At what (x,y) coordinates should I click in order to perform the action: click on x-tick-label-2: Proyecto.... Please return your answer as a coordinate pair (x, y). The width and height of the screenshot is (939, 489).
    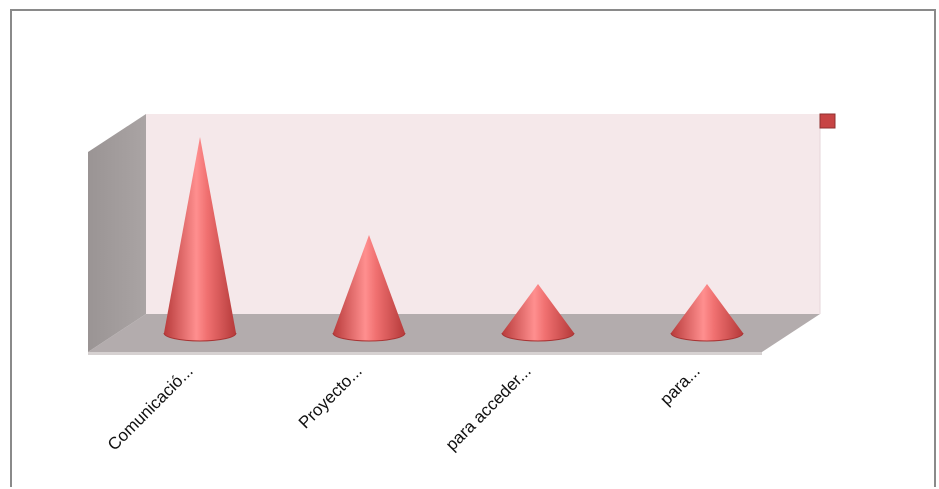
    Looking at the image, I should click on (330, 396).